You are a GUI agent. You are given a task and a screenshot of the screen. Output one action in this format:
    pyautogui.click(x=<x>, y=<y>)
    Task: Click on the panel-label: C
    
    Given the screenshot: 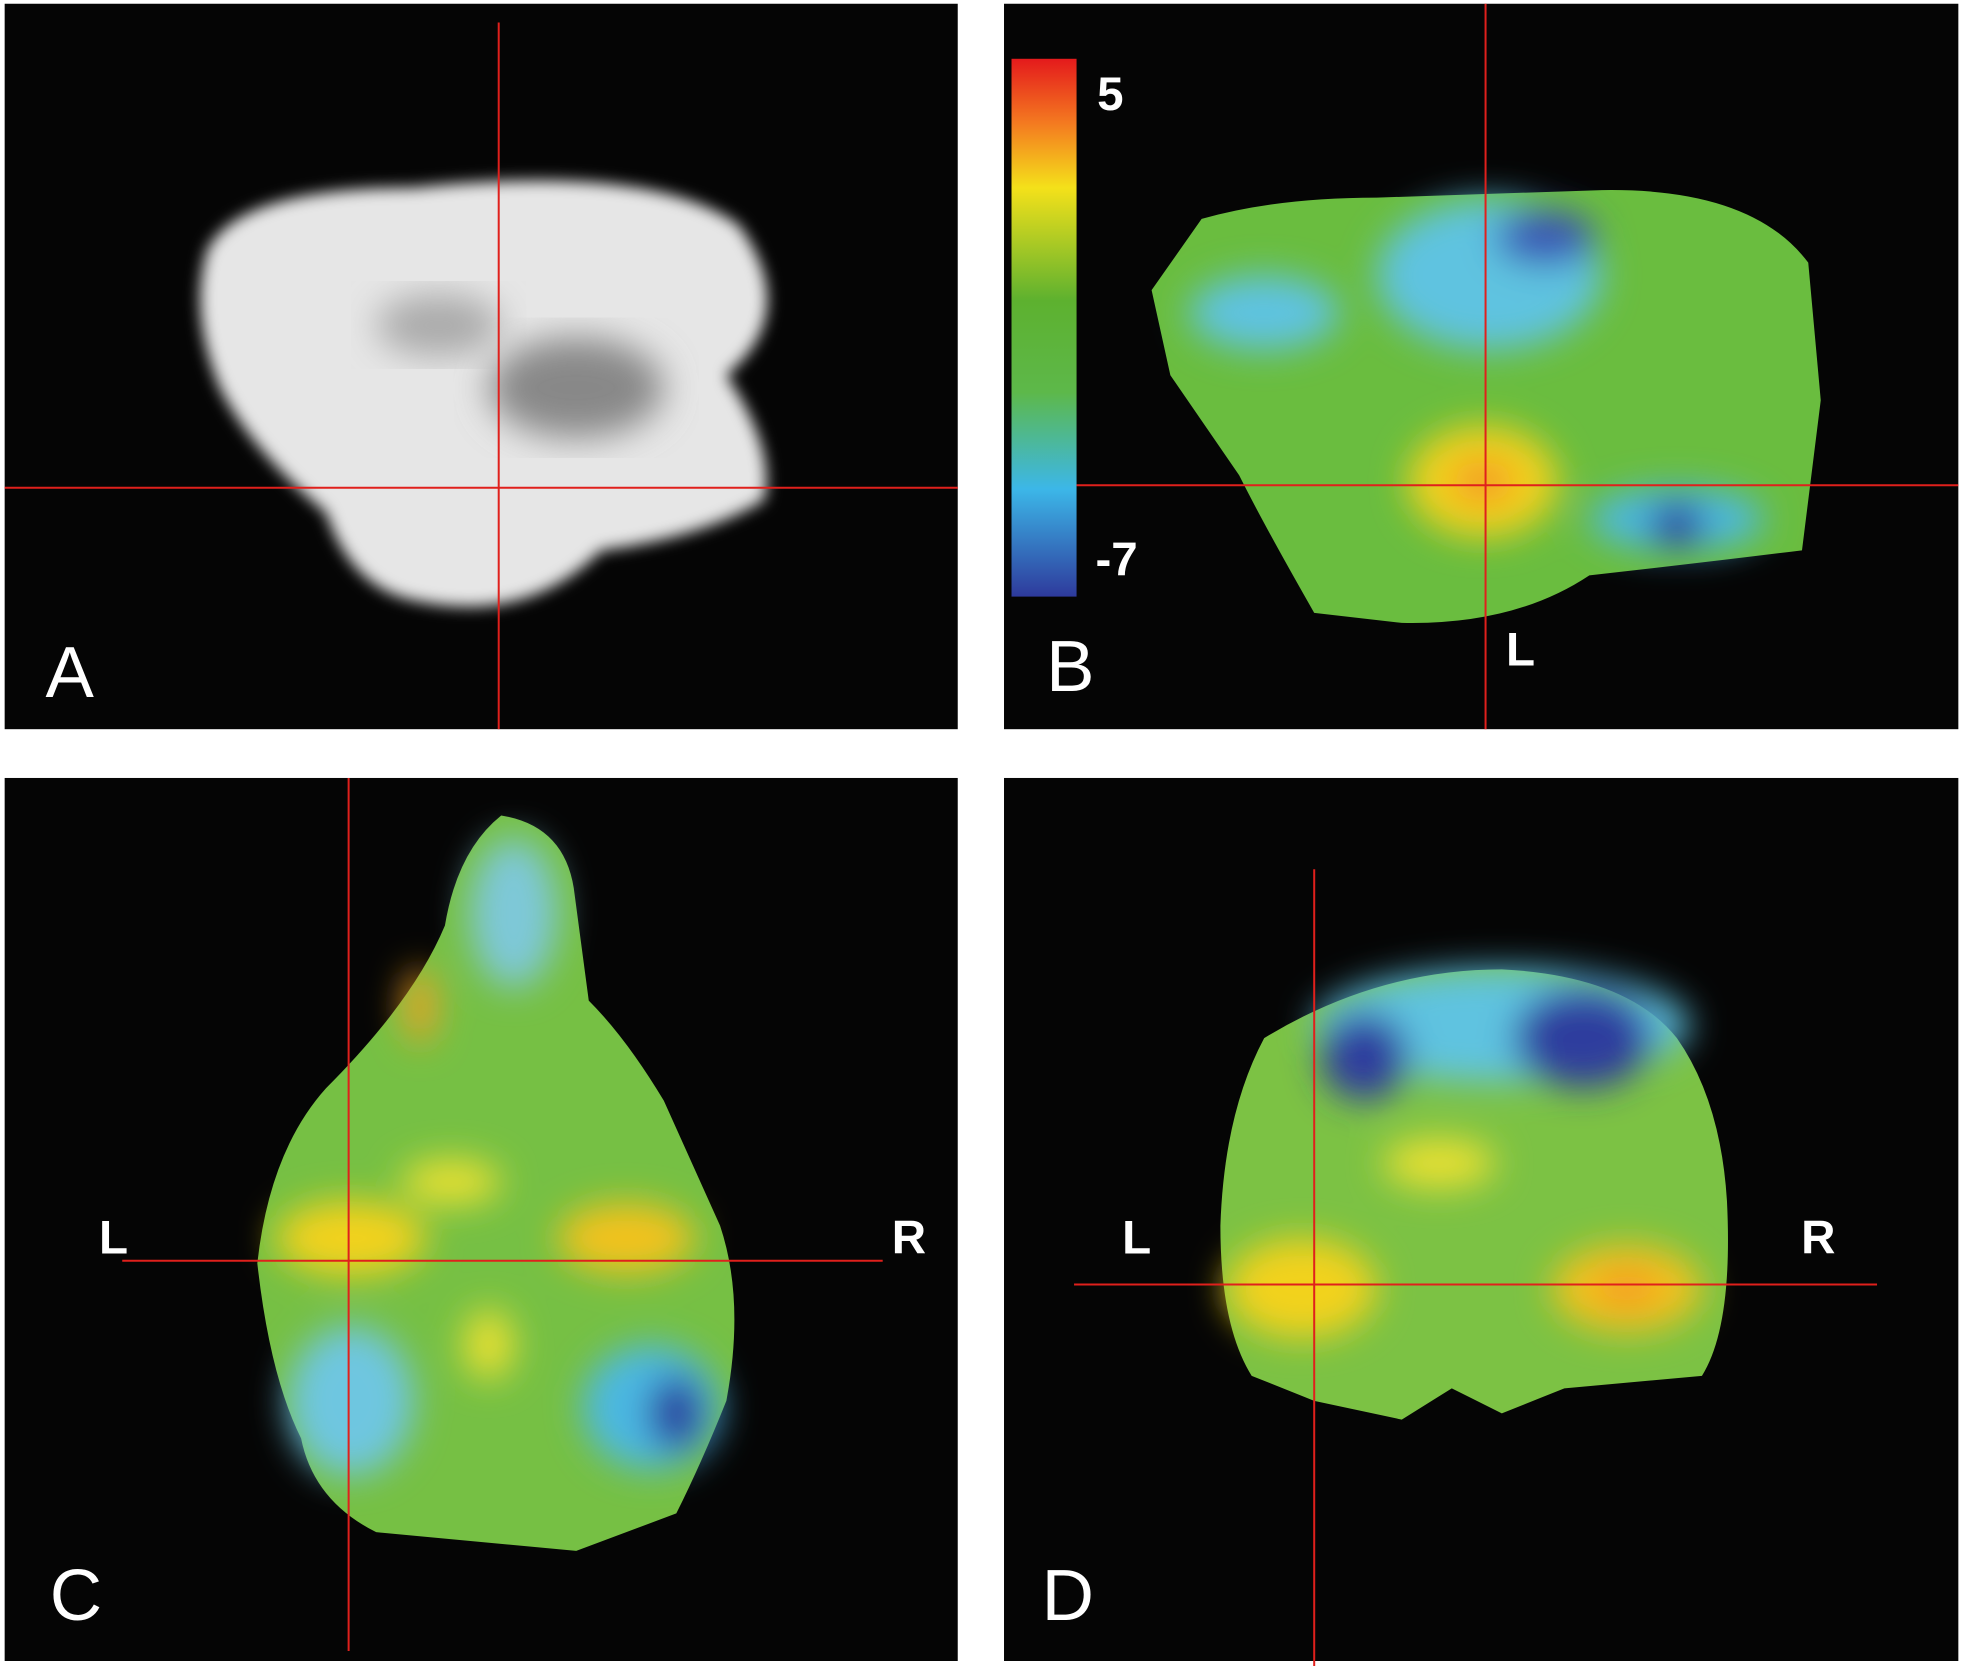 What is the action you would take?
    pyautogui.click(x=76, y=1595)
    